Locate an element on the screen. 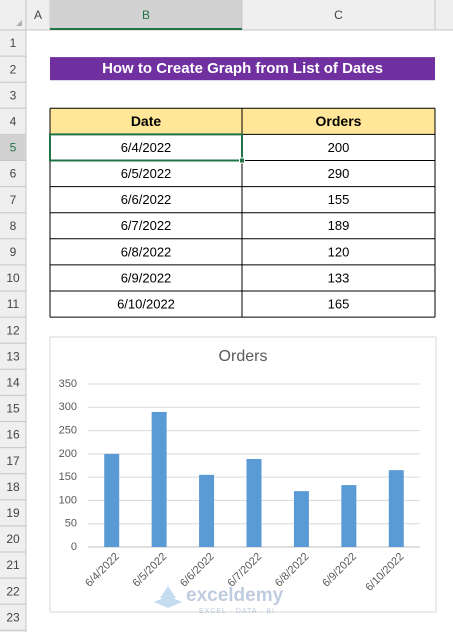  row-number: 2 is located at coordinates (13, 69).